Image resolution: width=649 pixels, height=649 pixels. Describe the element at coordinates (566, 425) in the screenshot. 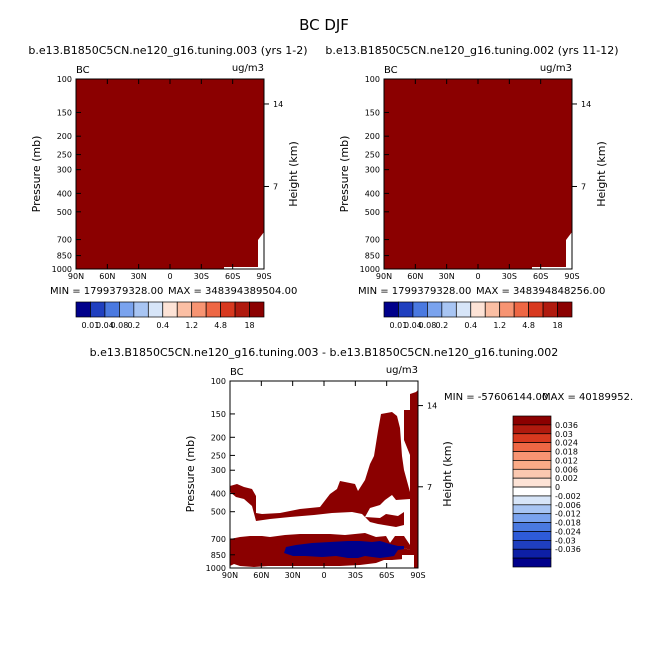

I see `colorbar-label: 0.036` at that location.